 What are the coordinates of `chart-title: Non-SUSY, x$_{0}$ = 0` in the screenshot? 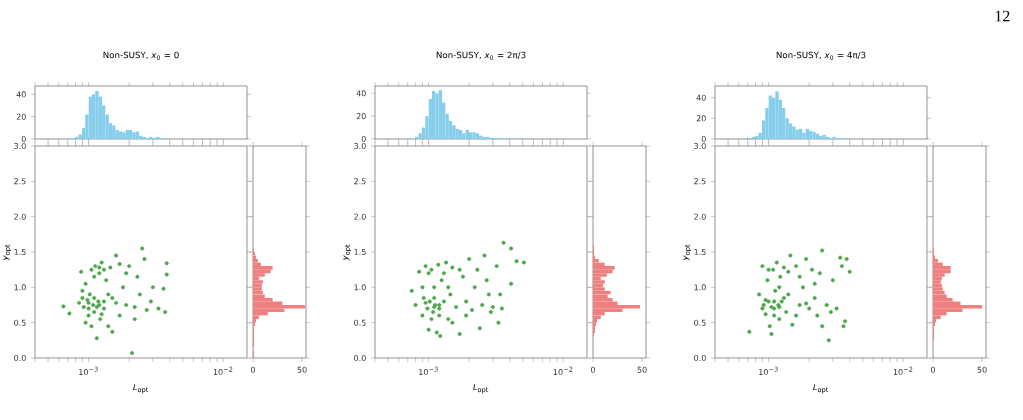 It's located at (141, 55).